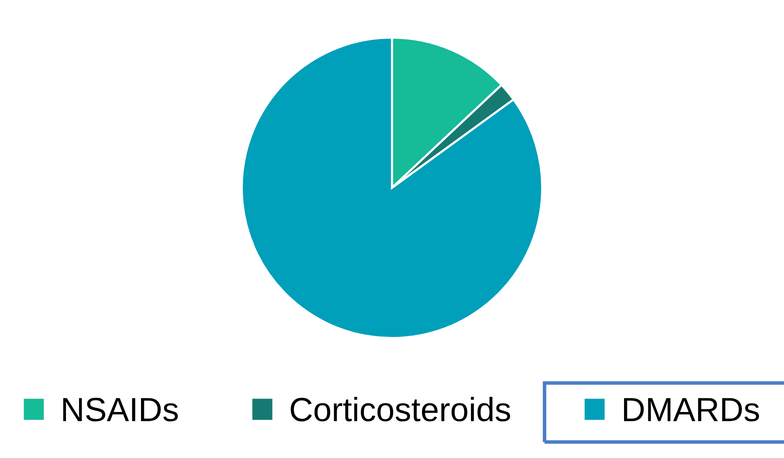  I want to click on legend-label: DMARDs, so click(691, 410).